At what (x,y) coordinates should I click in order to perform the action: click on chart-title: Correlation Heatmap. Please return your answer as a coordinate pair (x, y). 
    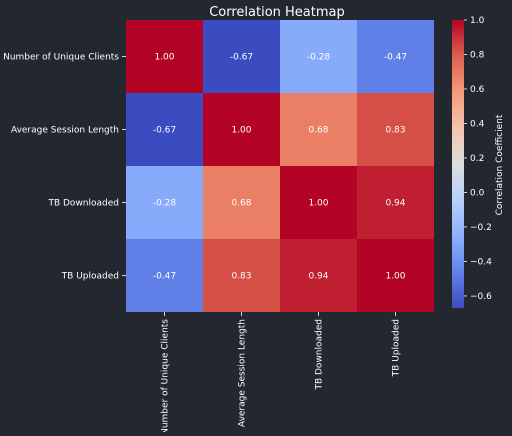
    Looking at the image, I should click on (277, 12).